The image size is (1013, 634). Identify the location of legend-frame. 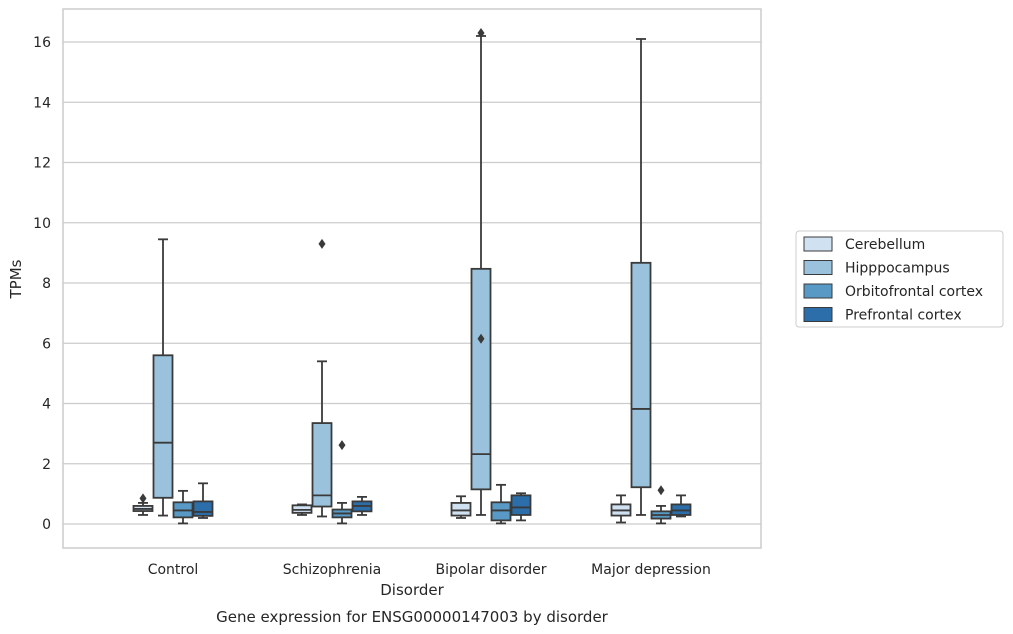
(899, 279).